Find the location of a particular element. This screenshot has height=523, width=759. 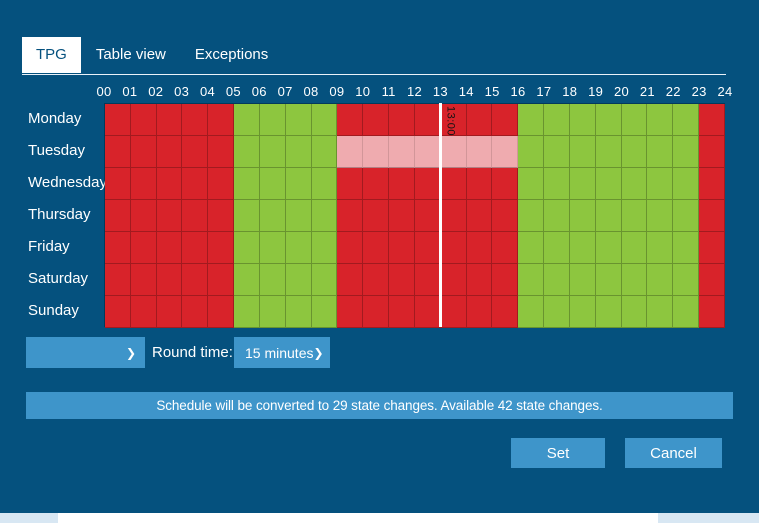

horizontal-scrollbar is located at coordinates (379, 518).